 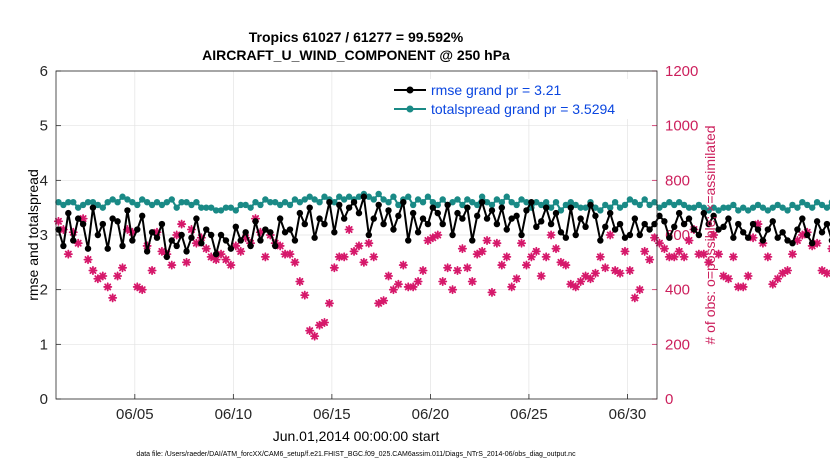 What do you see at coordinates (44, 399) in the screenshot?
I see `y-tick-label-left: 0` at bounding box center [44, 399].